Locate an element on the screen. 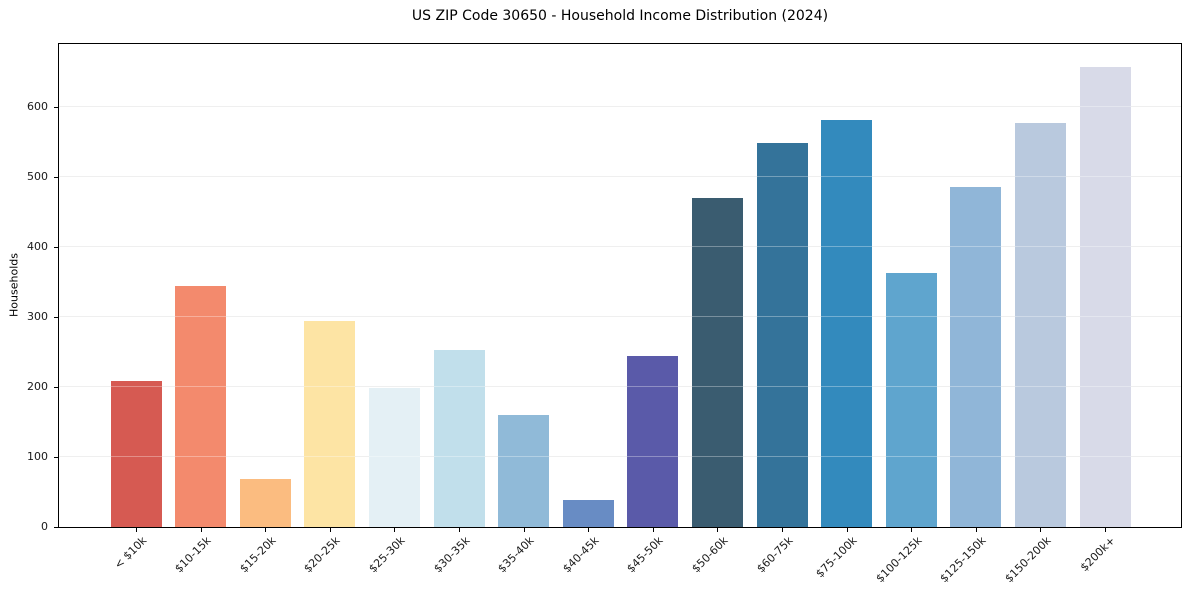  y-tick-label: 0 is located at coordinates (44, 526).